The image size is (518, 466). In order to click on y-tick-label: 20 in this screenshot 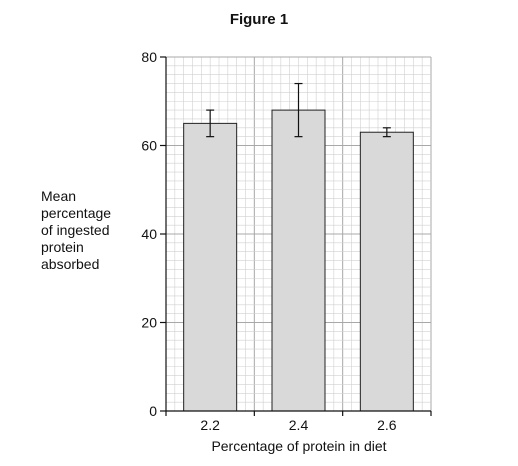, I will do `click(149, 323)`.